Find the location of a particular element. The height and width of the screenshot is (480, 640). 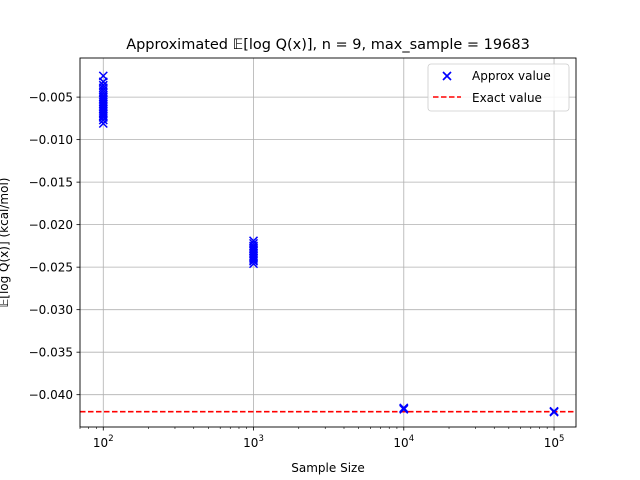

x-tick-label: 10³ is located at coordinates (253, 442).